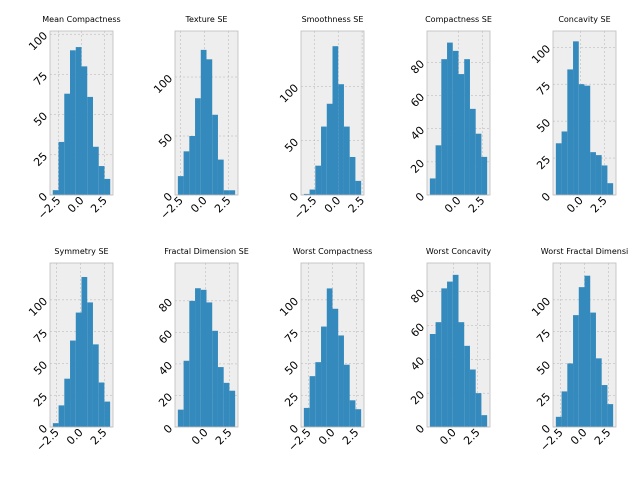 The height and width of the screenshot is (480, 640). I want to click on subplot: Compactness SE 0 20 40 60 80 0.0 2.5, so click(450, 115).